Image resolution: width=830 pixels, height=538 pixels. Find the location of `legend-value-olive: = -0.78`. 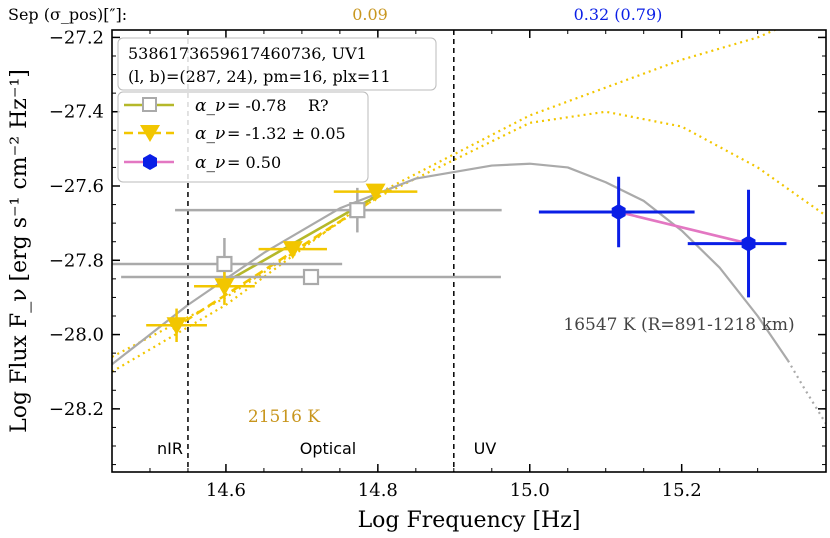

legend-value-olive: = -0.78 is located at coordinates (257, 105).